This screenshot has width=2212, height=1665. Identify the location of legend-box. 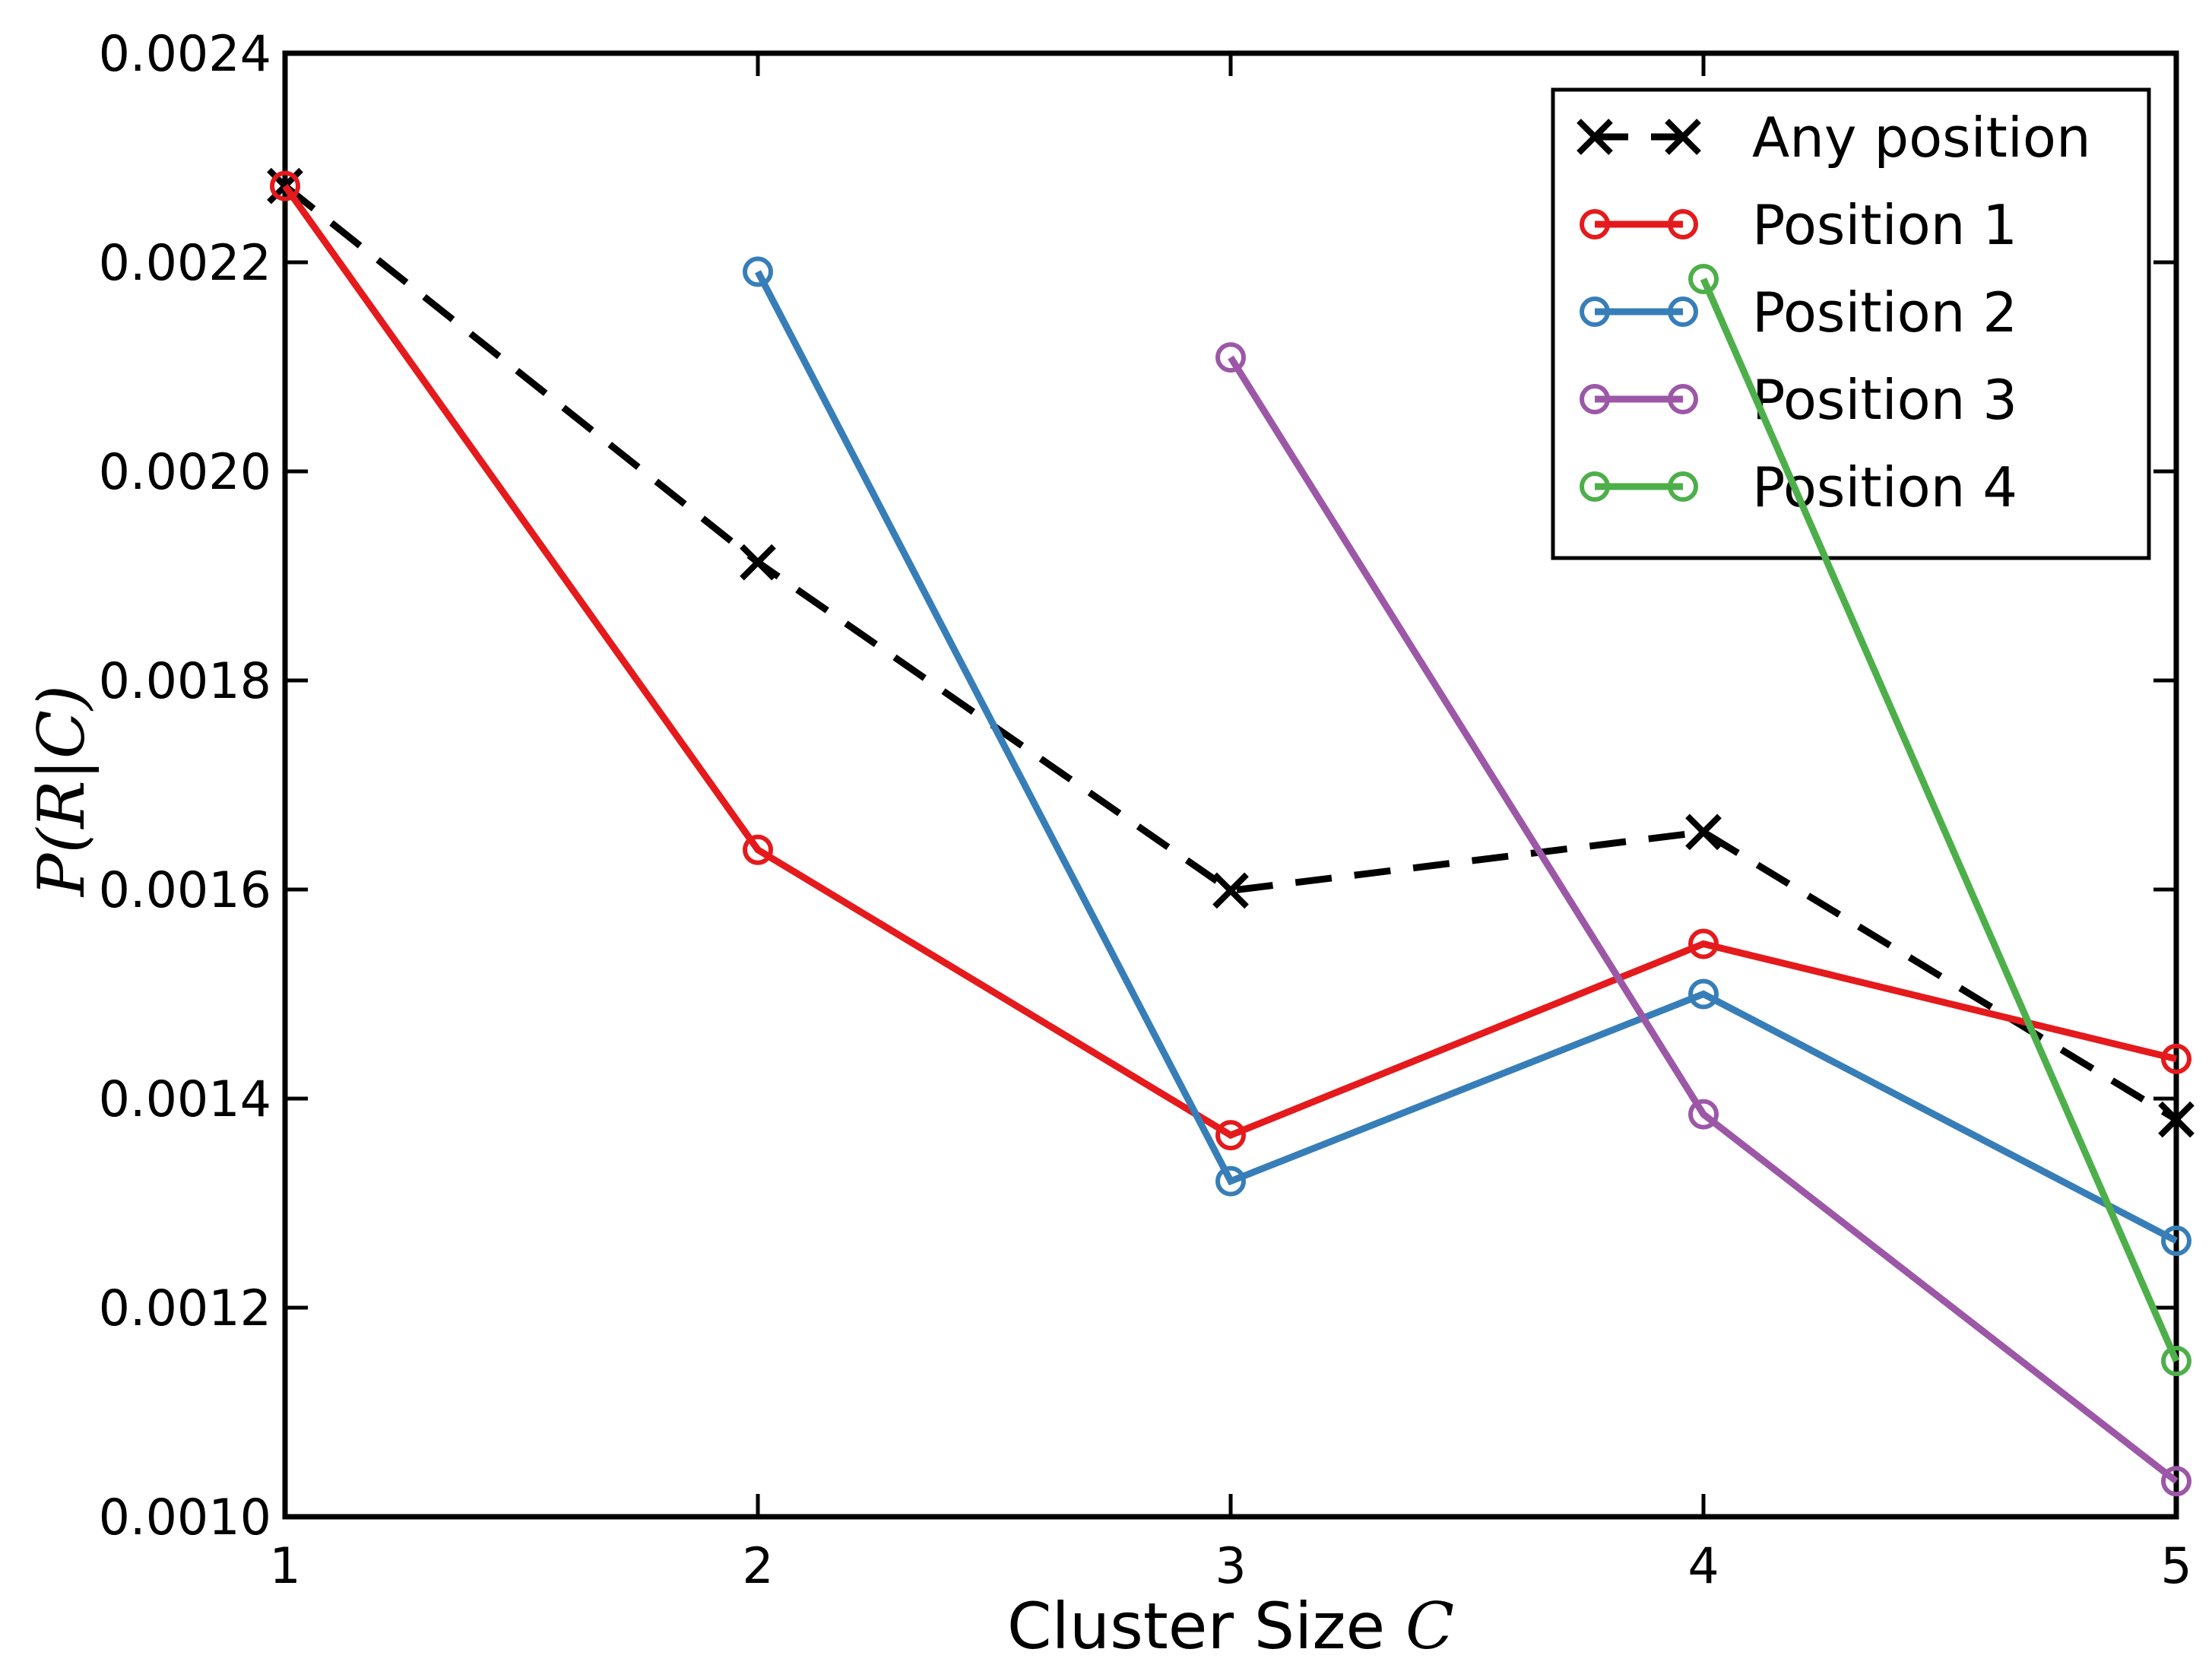
(1851, 324).